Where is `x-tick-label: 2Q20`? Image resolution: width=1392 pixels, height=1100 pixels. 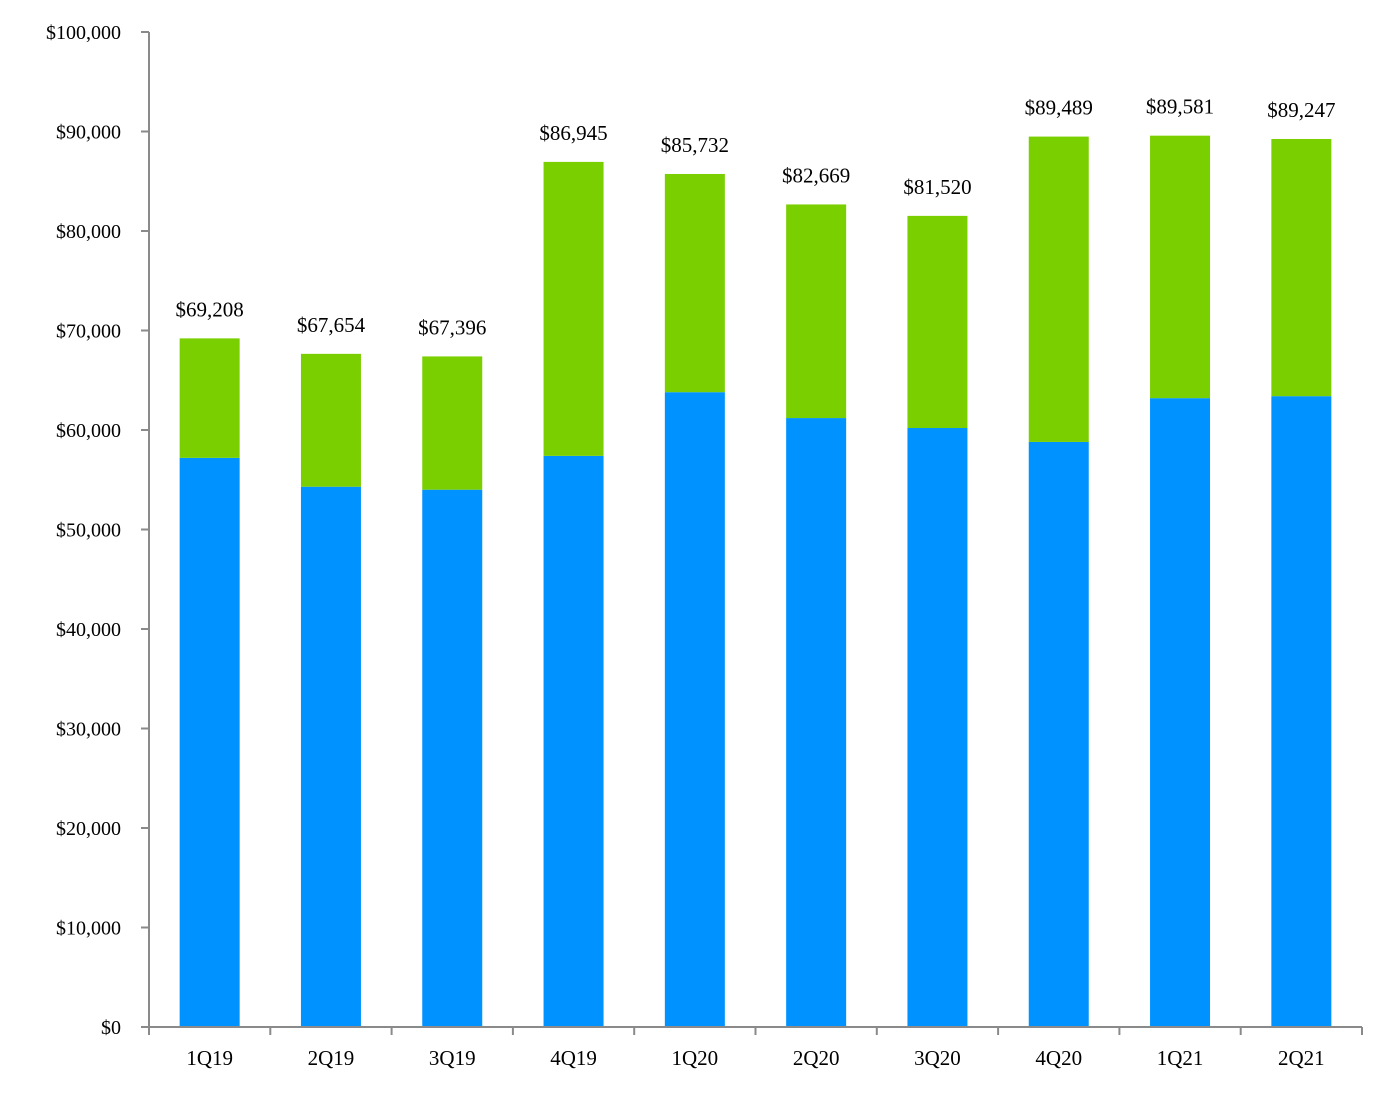 x-tick-label: 2Q20 is located at coordinates (816, 1058).